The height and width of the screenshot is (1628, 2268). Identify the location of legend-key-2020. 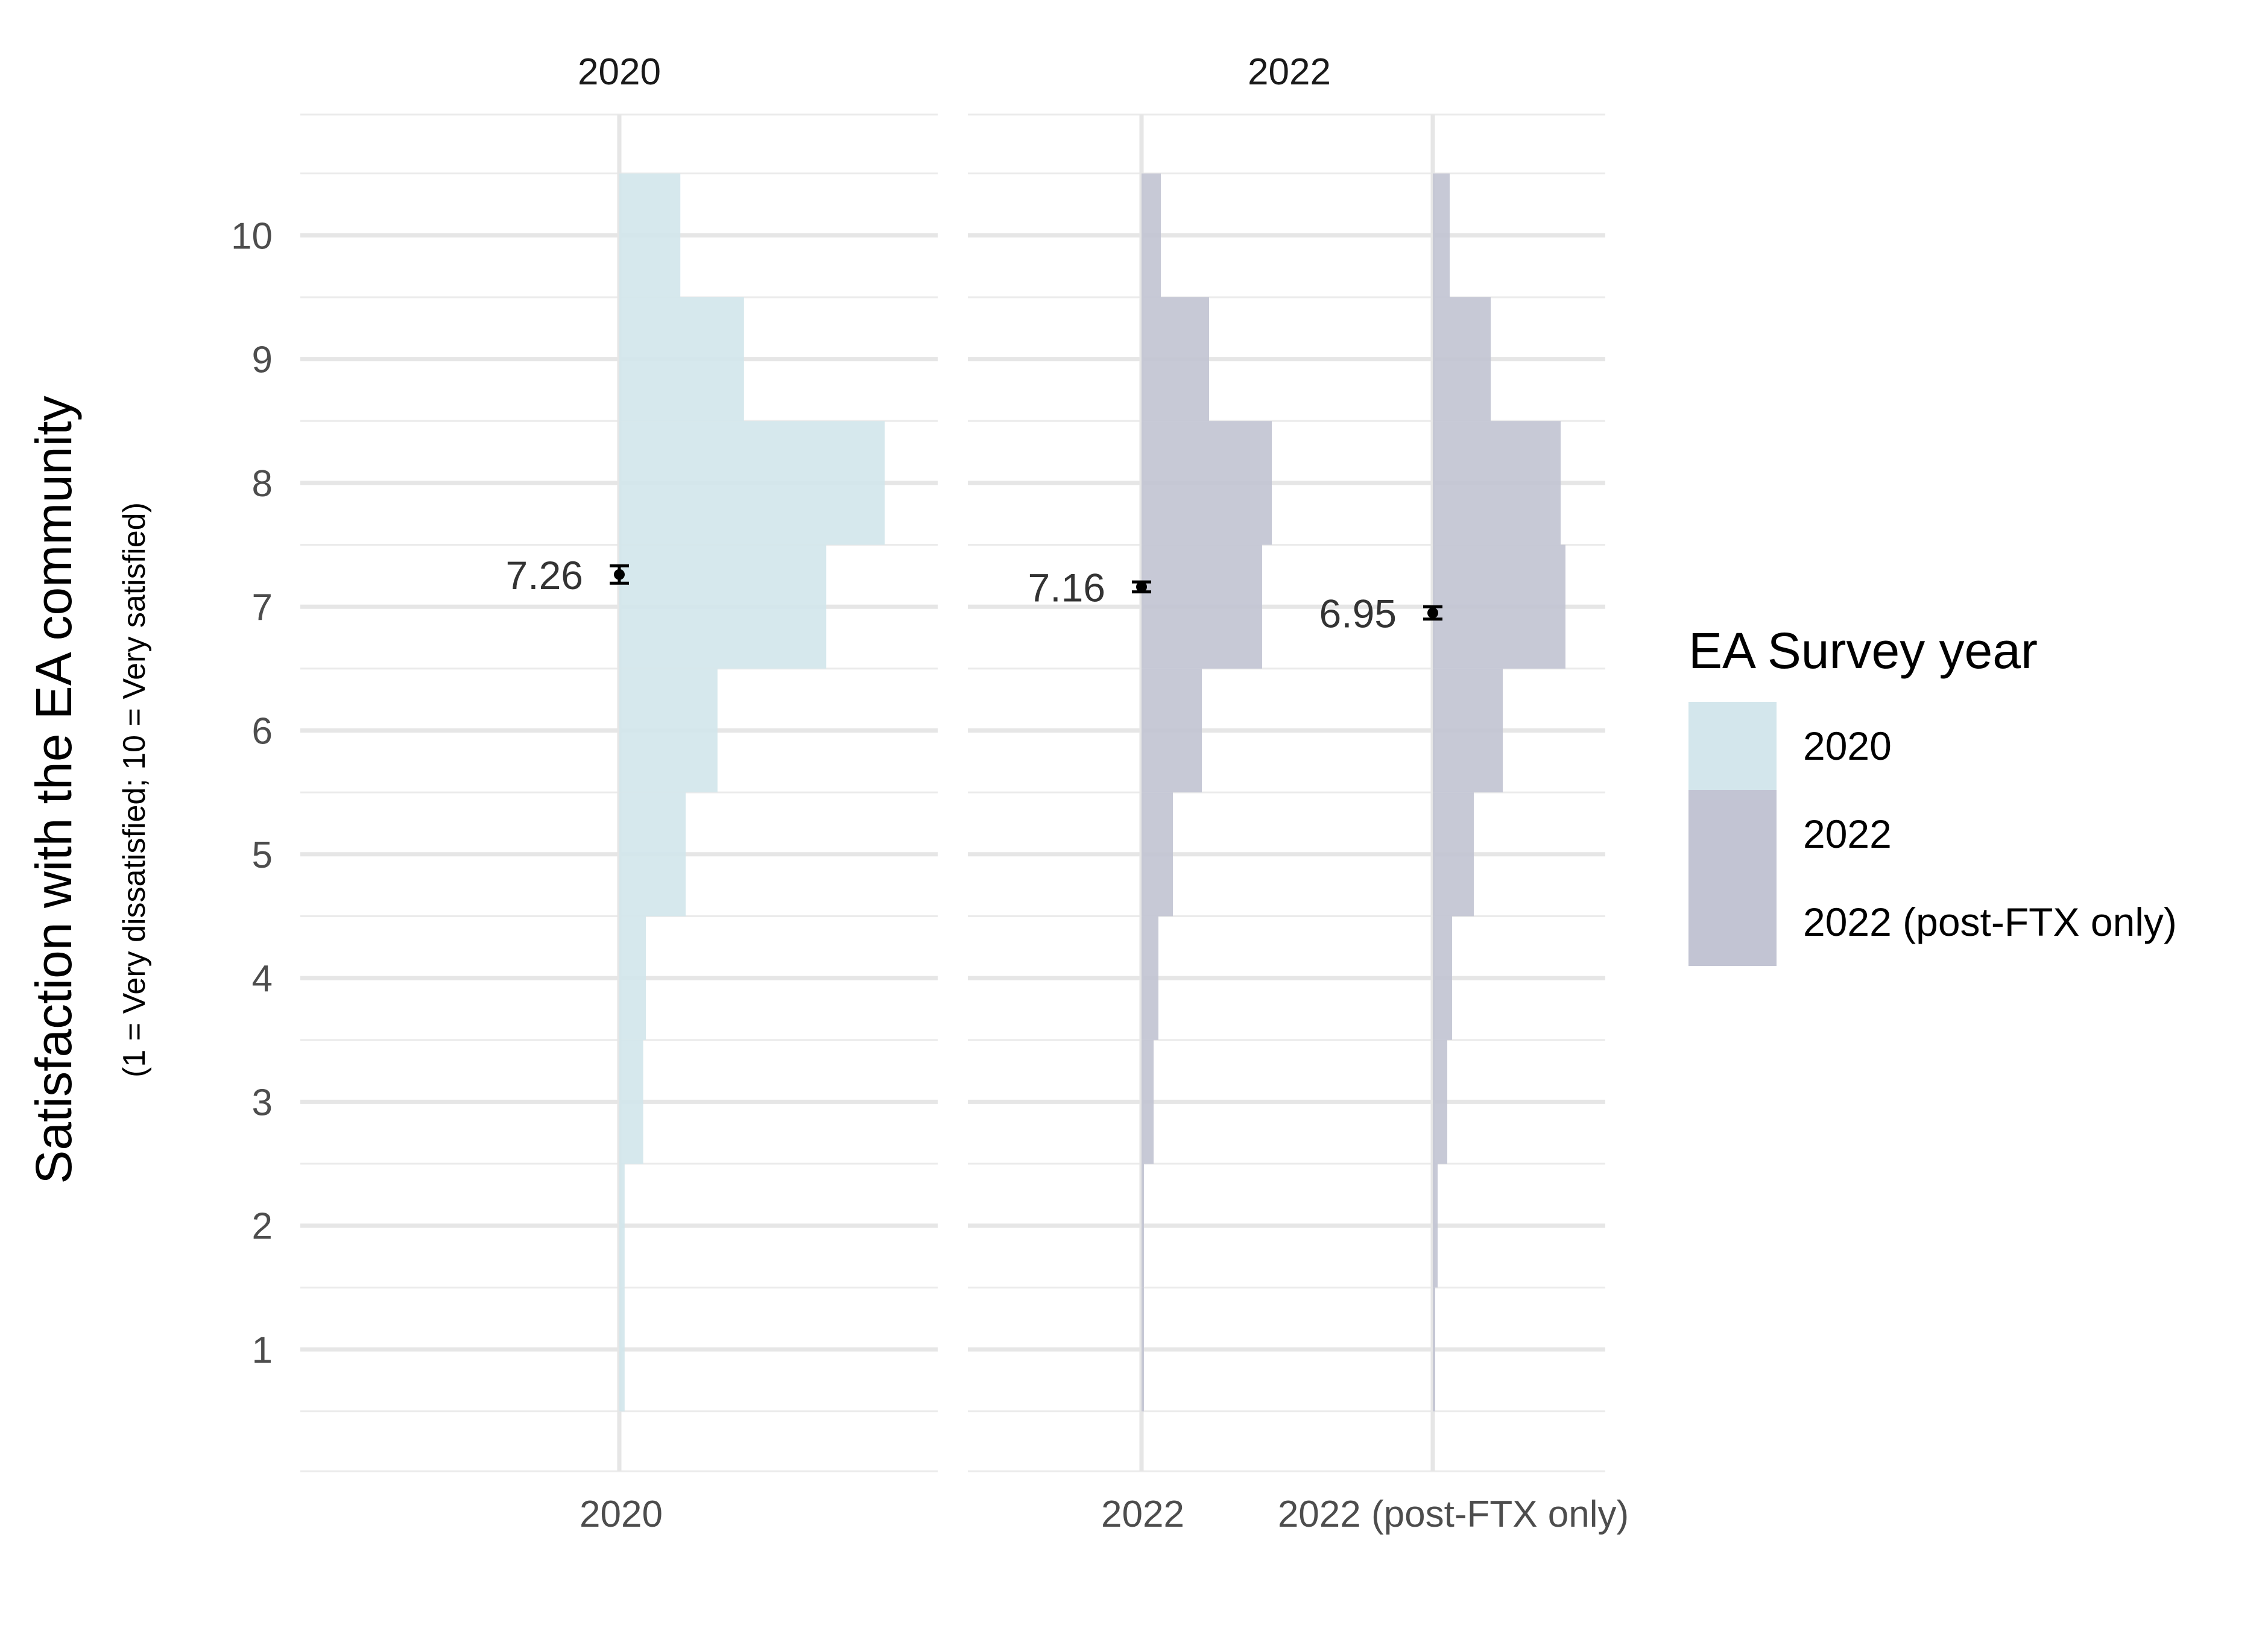
(1733, 746).